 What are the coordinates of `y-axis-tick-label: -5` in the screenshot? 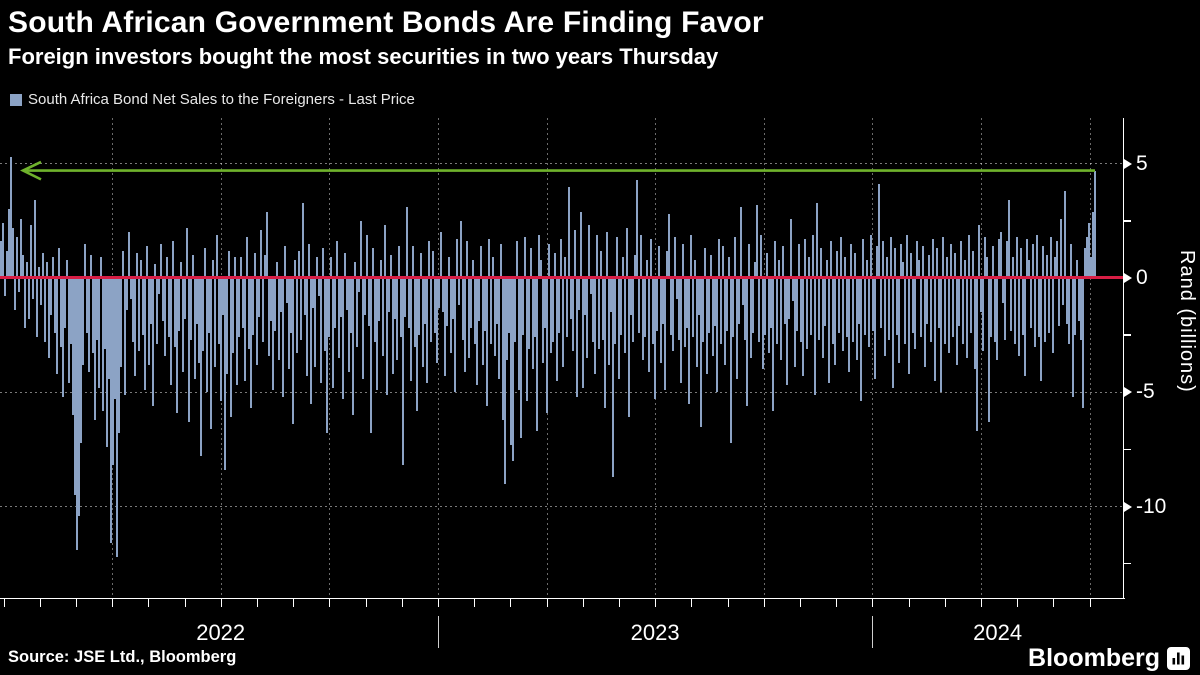 It's located at (1145, 392).